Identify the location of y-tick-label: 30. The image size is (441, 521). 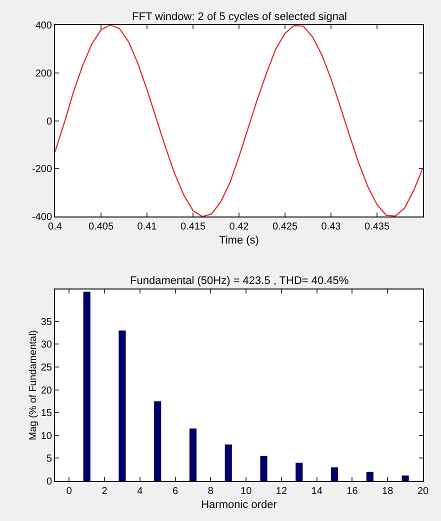
(46, 345).